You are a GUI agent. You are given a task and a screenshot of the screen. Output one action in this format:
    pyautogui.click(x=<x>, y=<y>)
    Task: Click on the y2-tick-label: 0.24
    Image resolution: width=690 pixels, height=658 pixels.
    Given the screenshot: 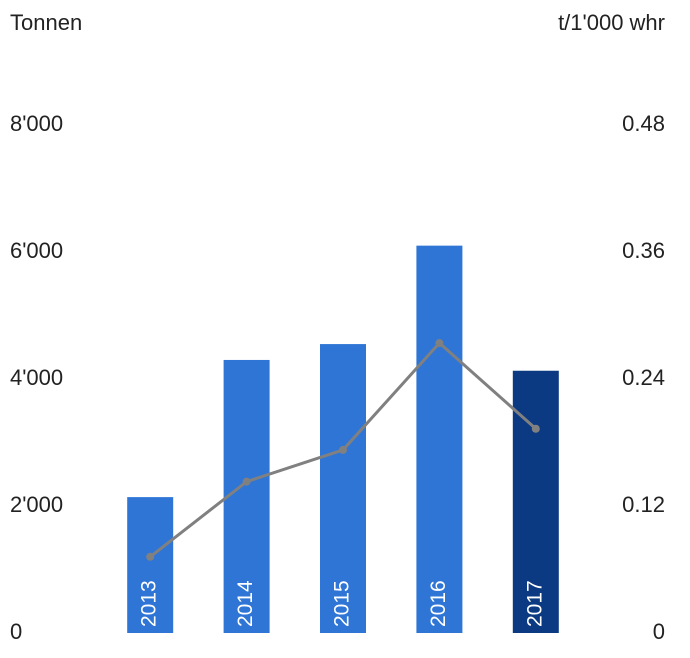 What is the action you would take?
    pyautogui.click(x=643, y=377)
    